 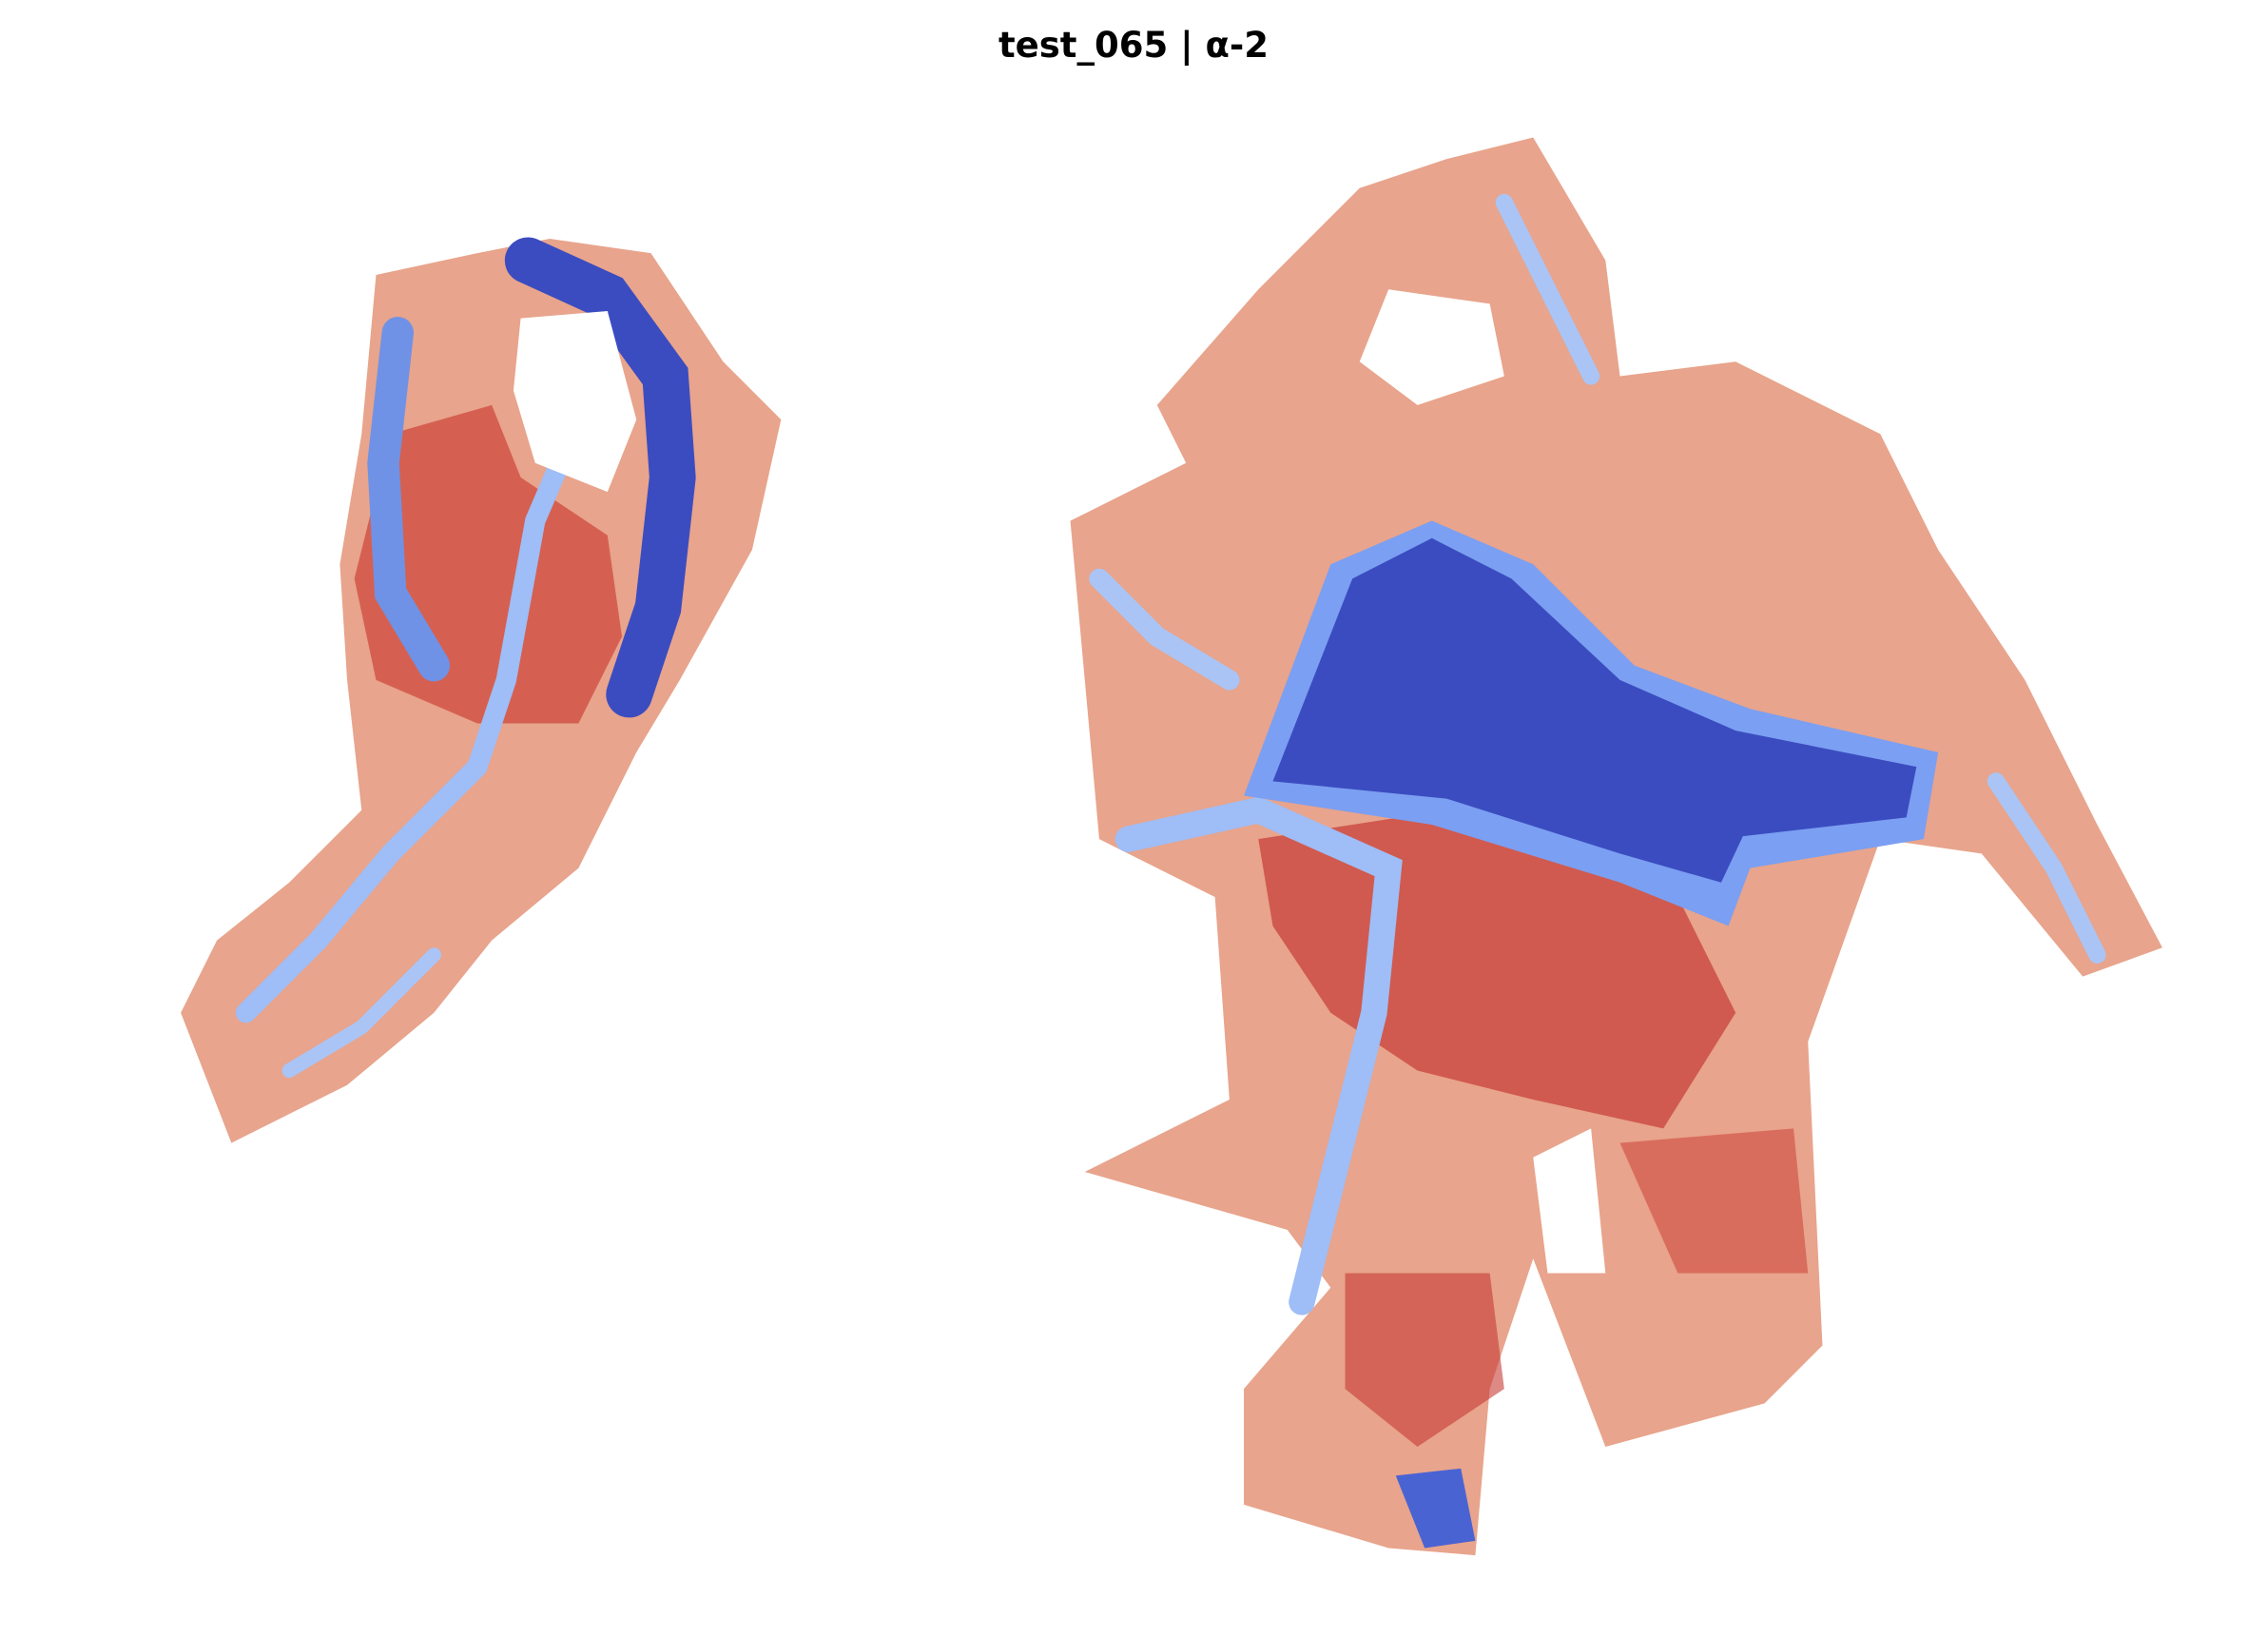 What do you see at coordinates (1134, 45) in the screenshot?
I see `figure-title: test_065 | α-2` at bounding box center [1134, 45].